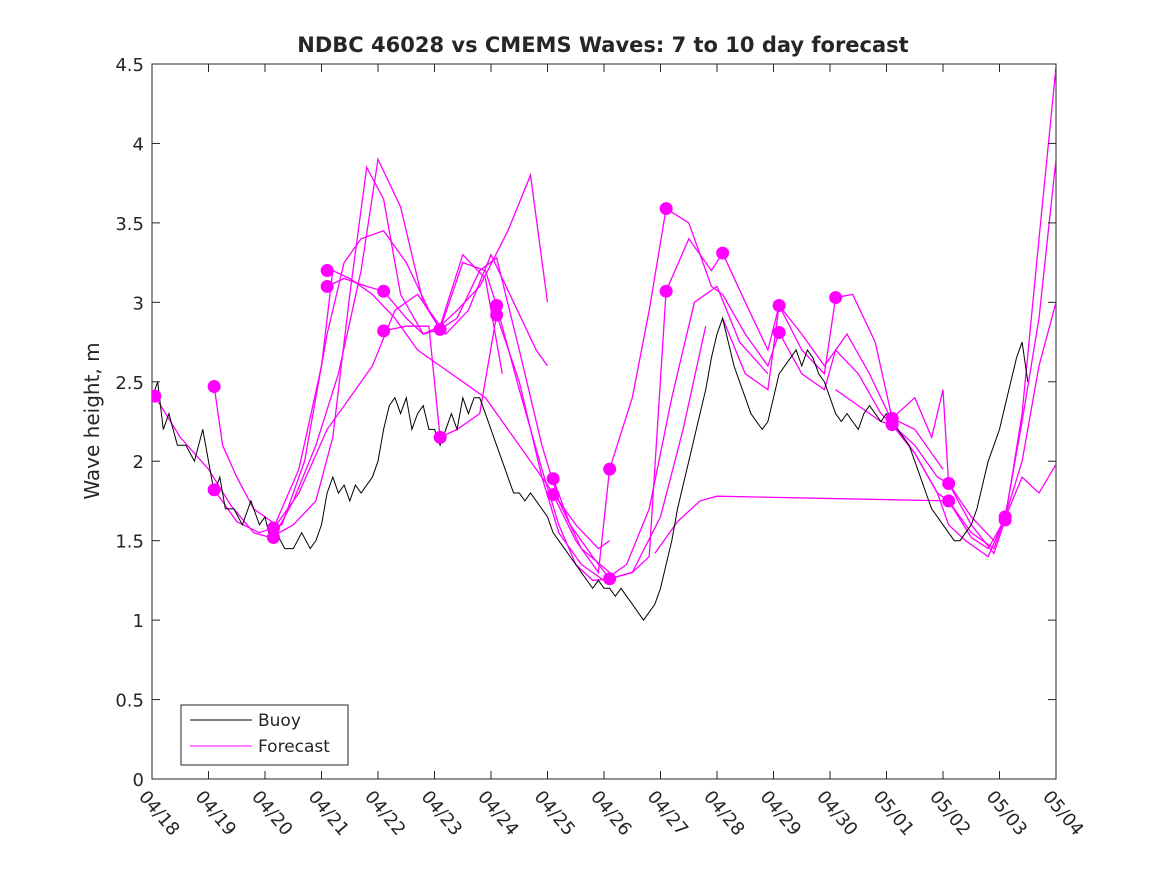 Image resolution: width=1167 pixels, height=875 pixels. I want to click on x-tick-label: 05/01, so click(893, 813).